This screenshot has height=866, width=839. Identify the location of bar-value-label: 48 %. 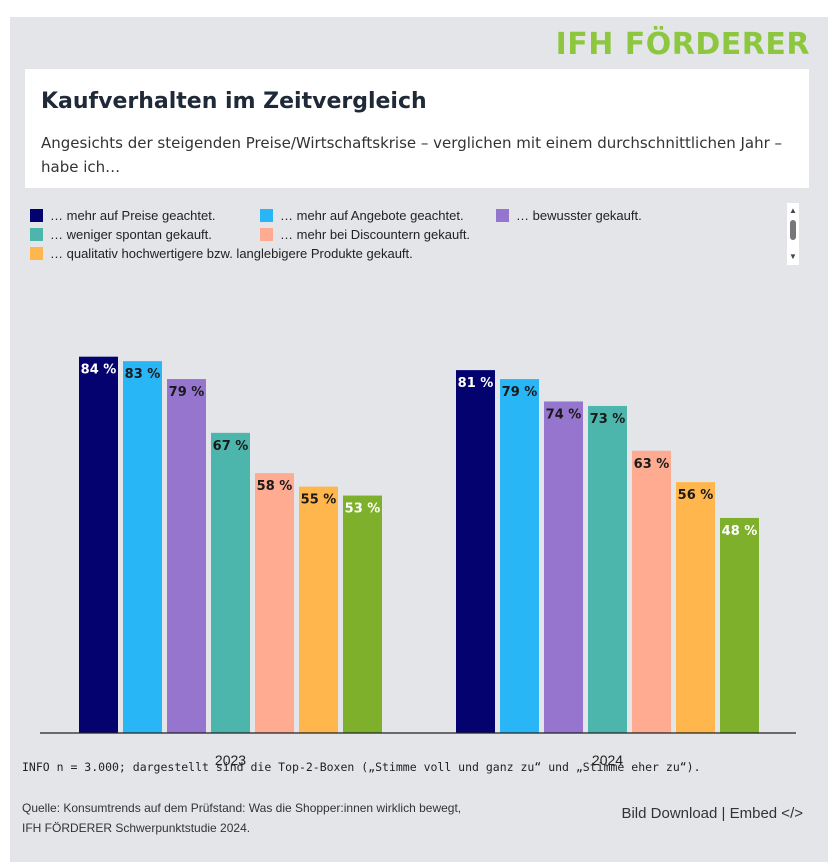
(740, 531).